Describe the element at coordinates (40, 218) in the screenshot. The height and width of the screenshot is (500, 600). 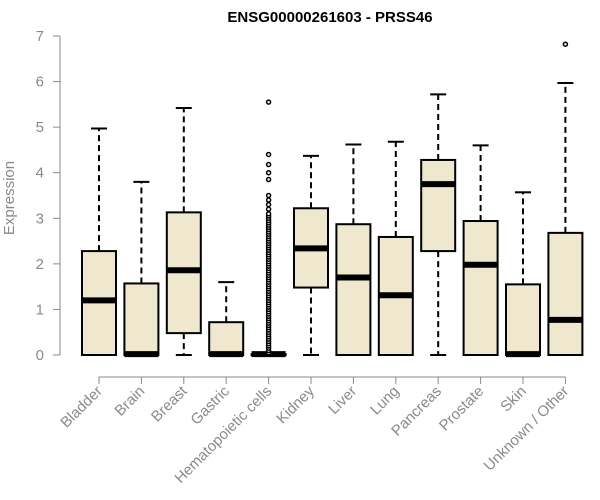
I see `y-tick-label: 3` at that location.